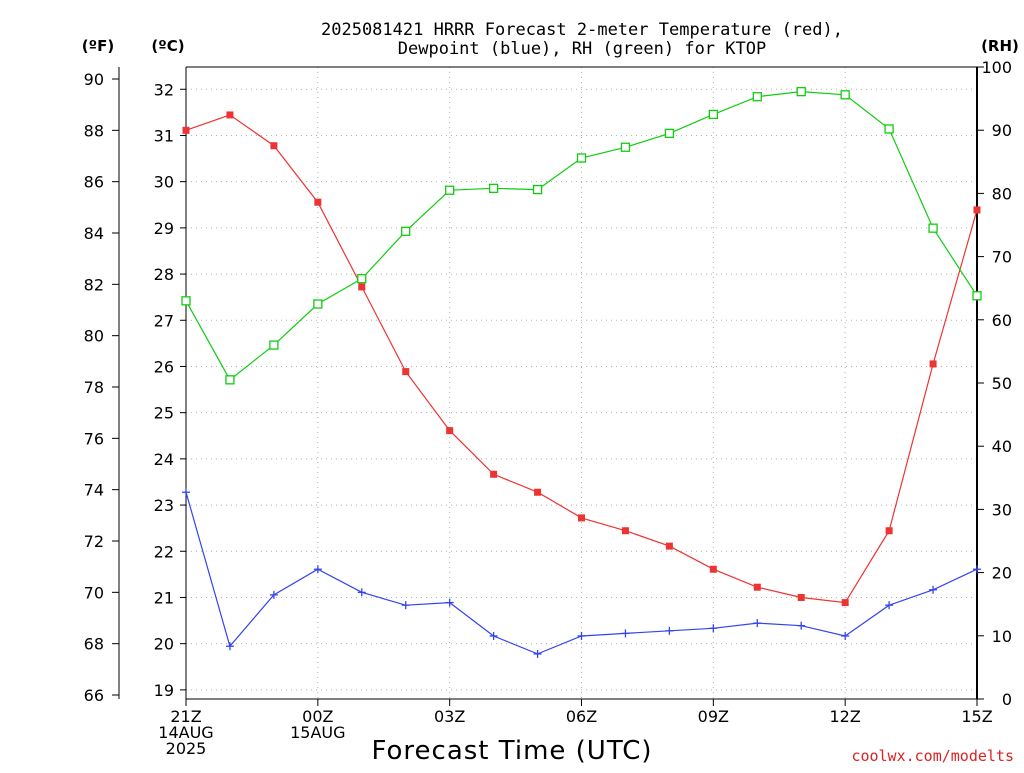 The height and width of the screenshot is (773, 1024). Describe the element at coordinates (185, 716) in the screenshot. I see `x-tick-label: 21Z` at that location.